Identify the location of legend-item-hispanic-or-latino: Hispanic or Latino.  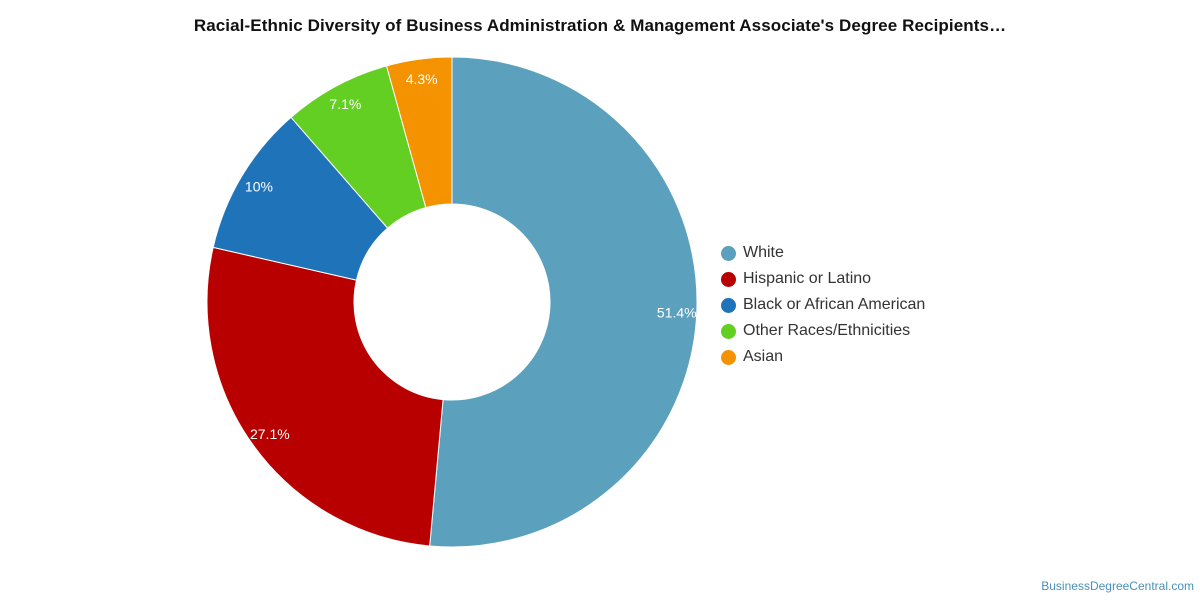
(823, 279).